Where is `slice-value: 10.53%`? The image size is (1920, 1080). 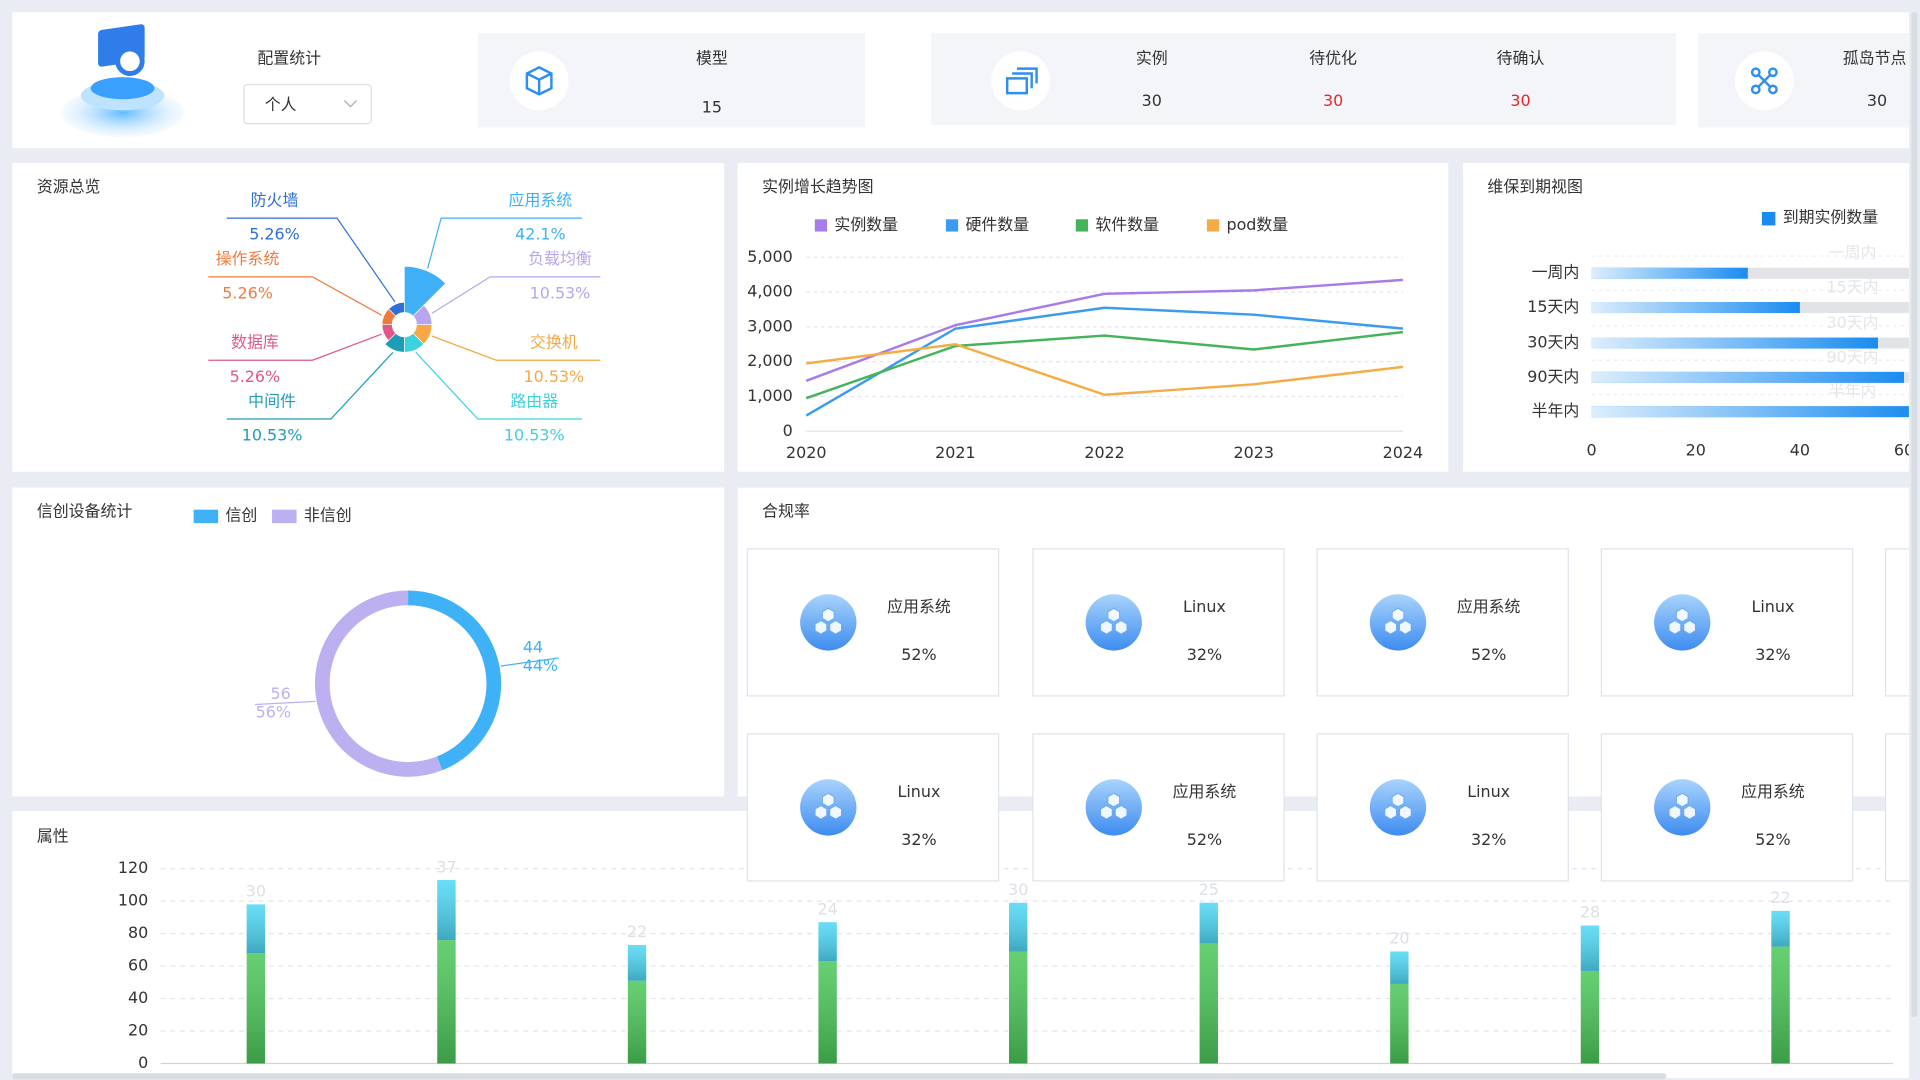 slice-value: 10.53% is located at coordinates (534, 435).